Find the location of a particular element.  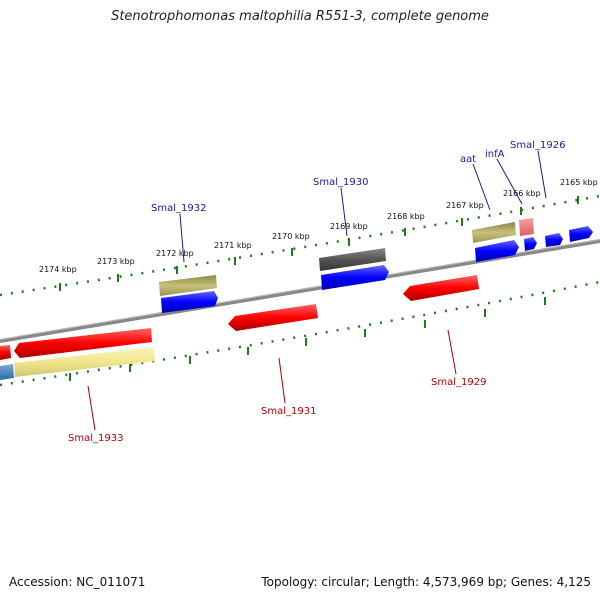

gray-feature is located at coordinates (352, 259).